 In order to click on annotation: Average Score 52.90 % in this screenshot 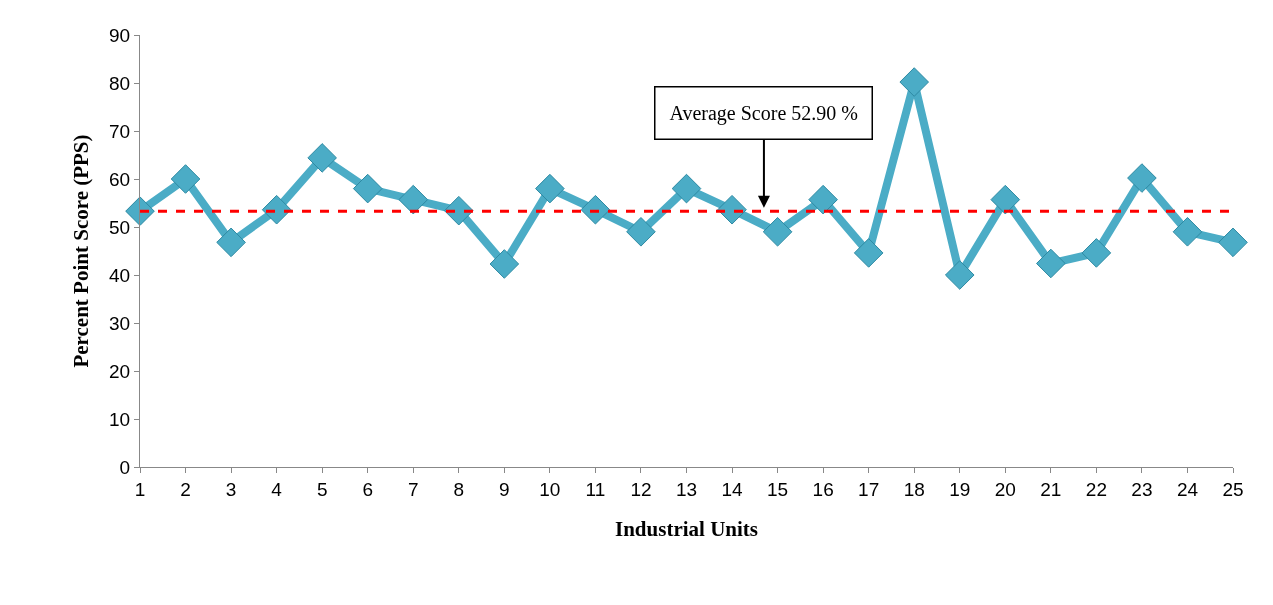, I will do `click(763, 113)`.